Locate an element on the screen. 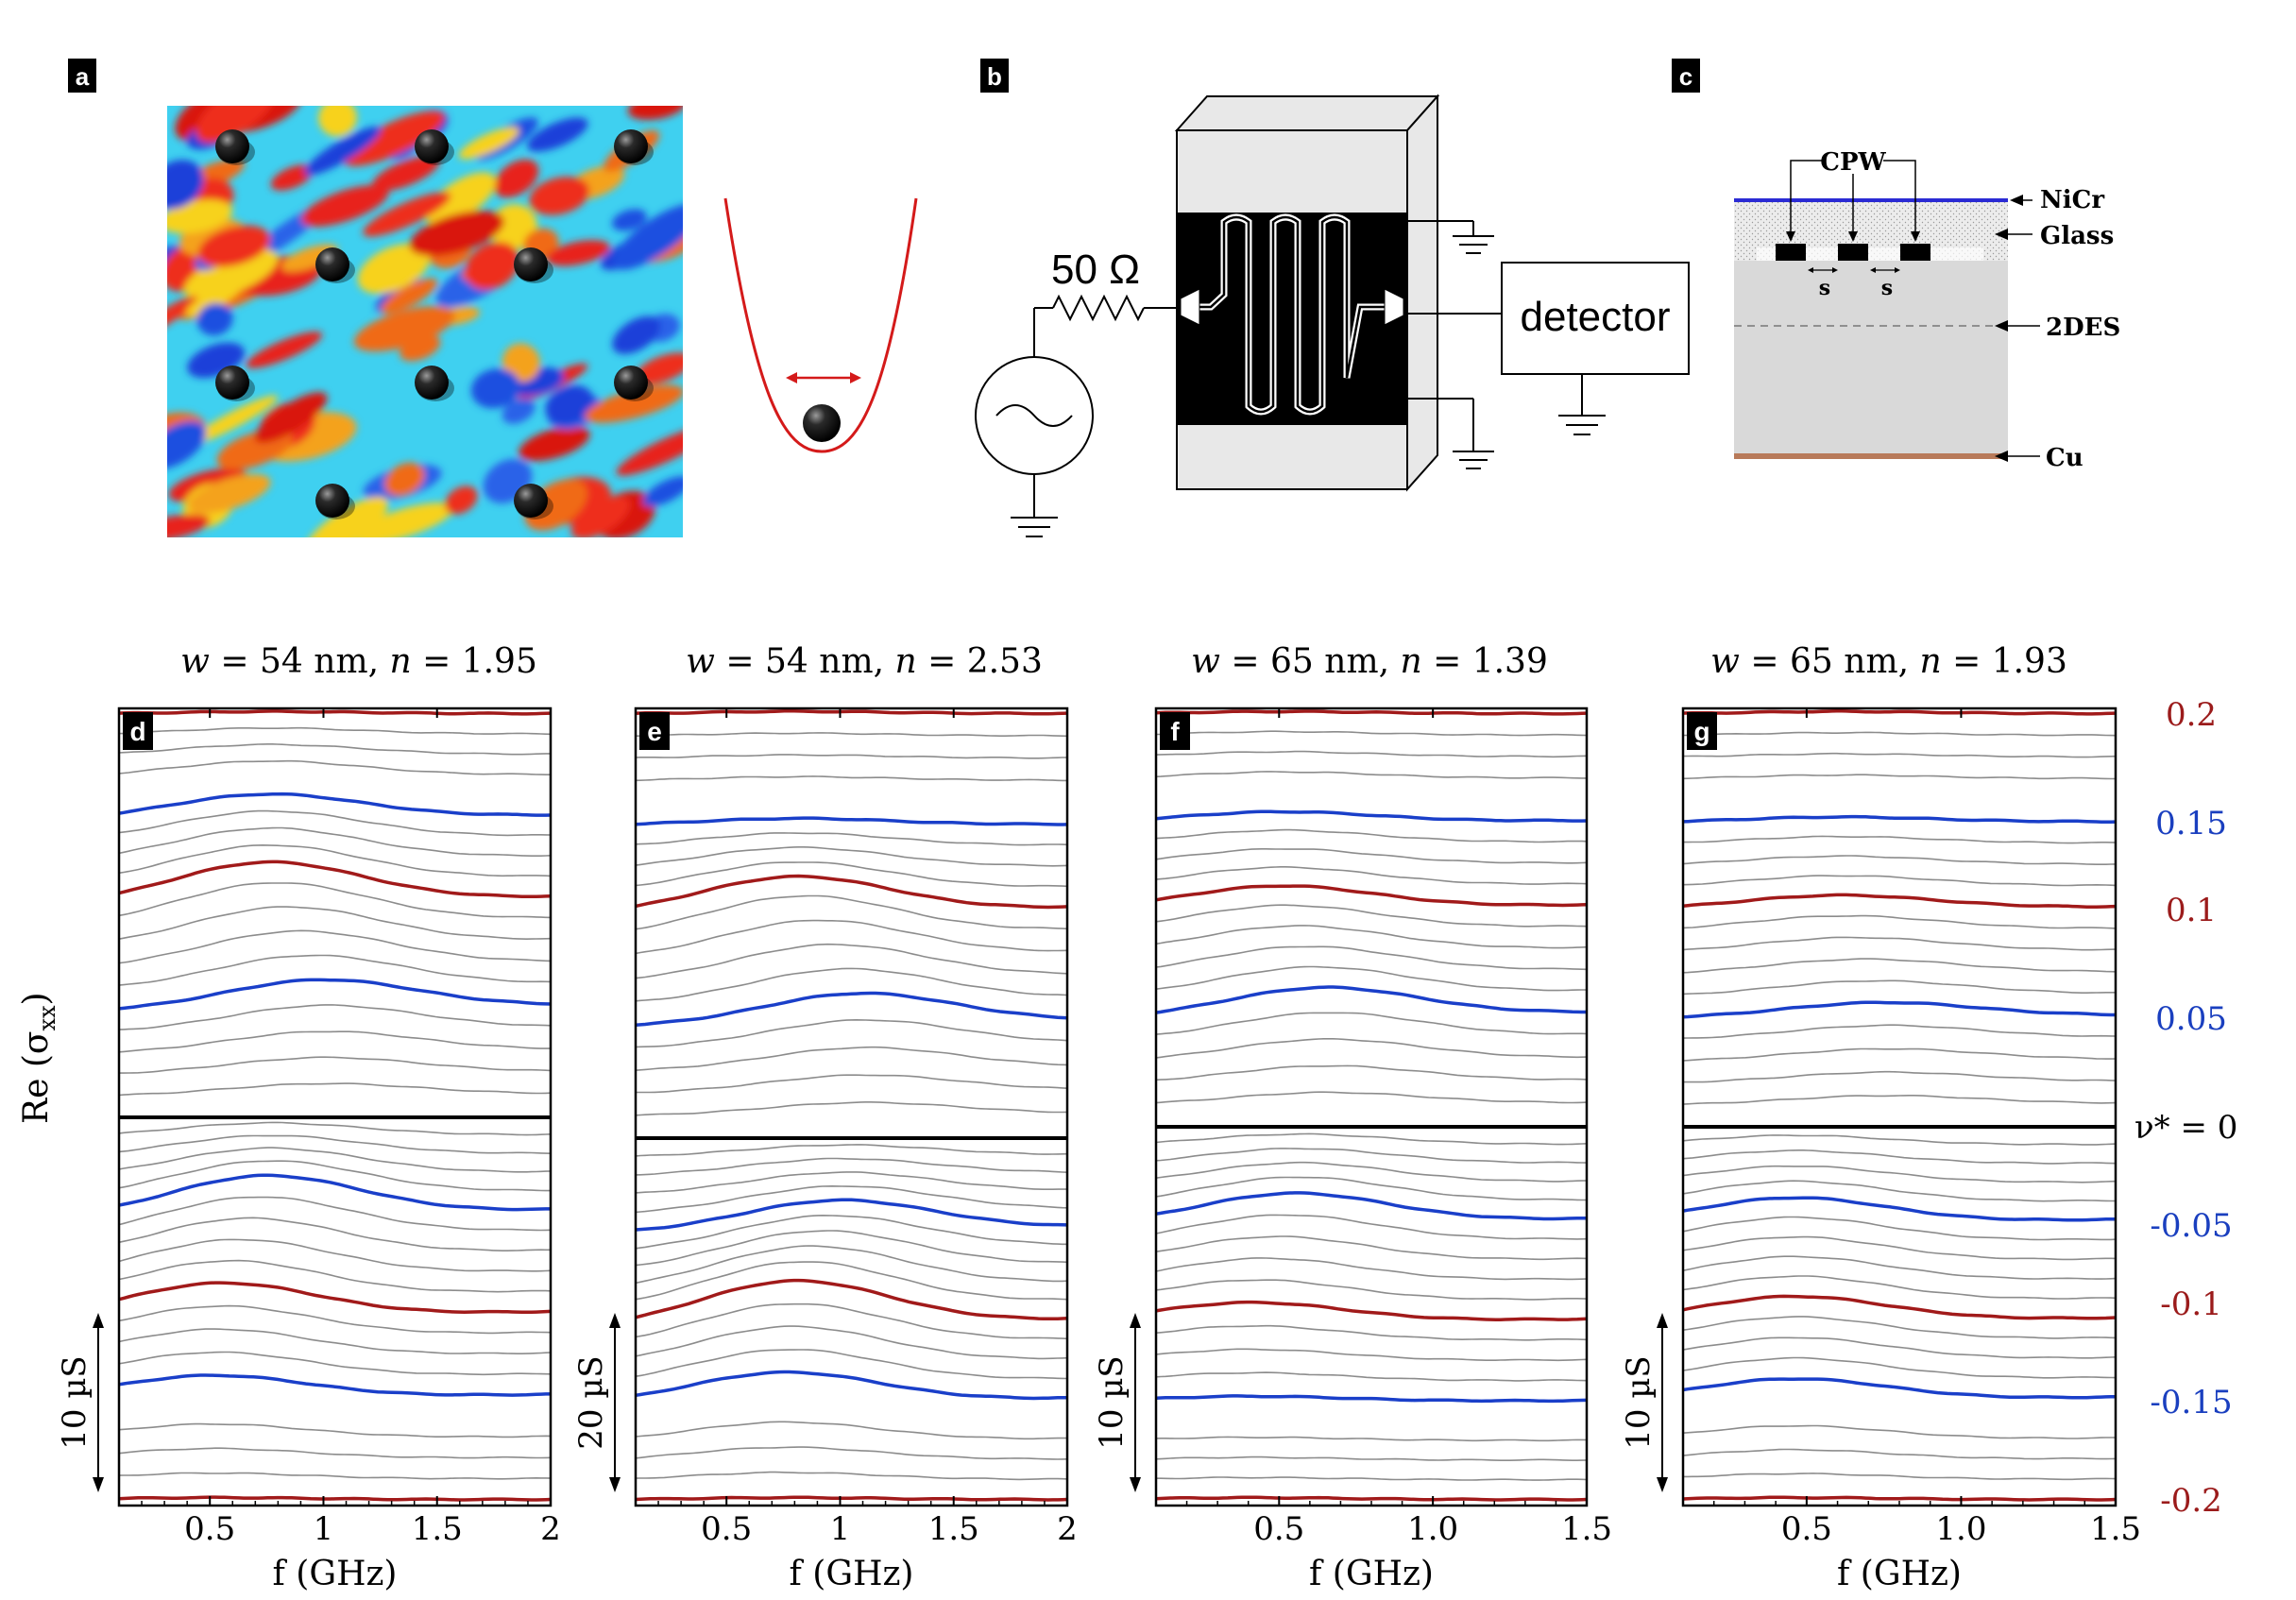 The image size is (2296, 1600). panel-title: w = 65 nm, n = 1.39 is located at coordinates (1370, 662).